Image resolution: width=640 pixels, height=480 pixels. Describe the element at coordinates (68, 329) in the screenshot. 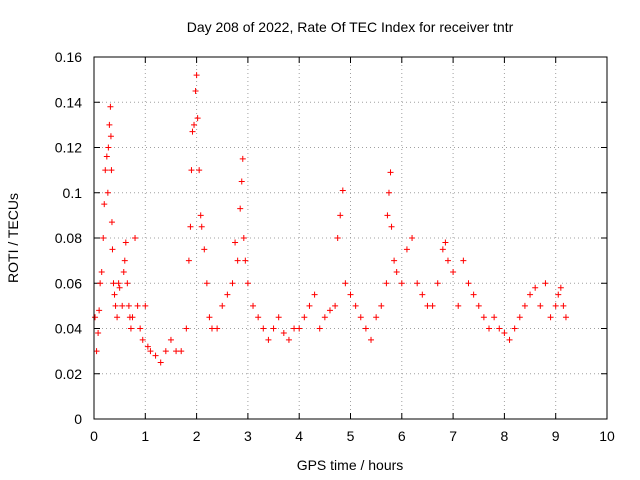

I see `y-tick-label: 0.04` at that location.